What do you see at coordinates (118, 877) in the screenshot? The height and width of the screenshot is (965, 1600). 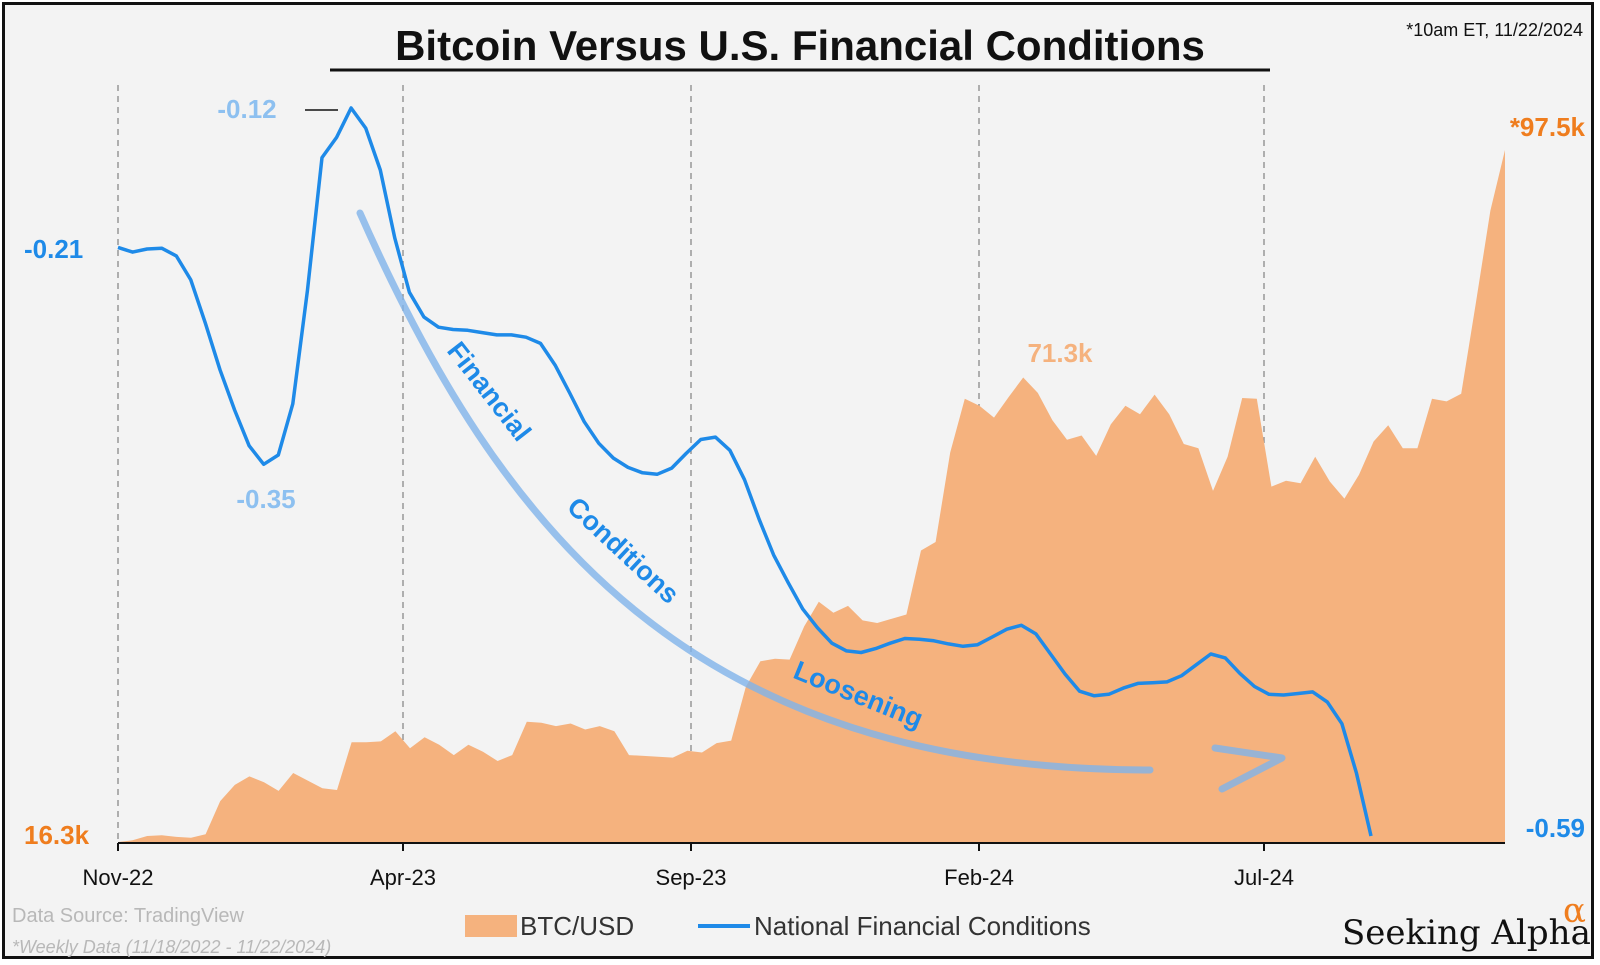 I see `x-tick-label: Nov-22` at bounding box center [118, 877].